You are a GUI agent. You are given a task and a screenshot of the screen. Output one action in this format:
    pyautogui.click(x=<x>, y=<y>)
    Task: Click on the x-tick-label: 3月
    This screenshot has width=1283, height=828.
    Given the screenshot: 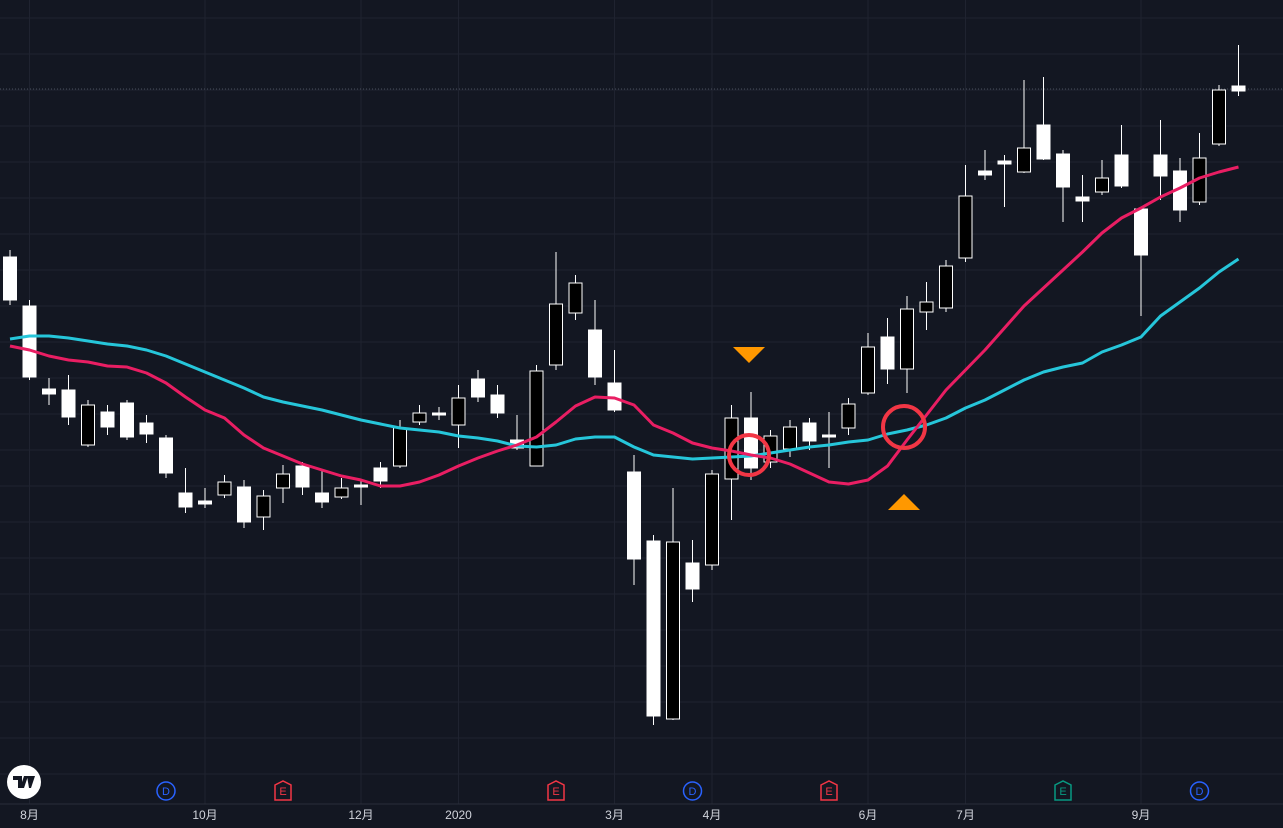 What is the action you would take?
    pyautogui.click(x=614, y=815)
    